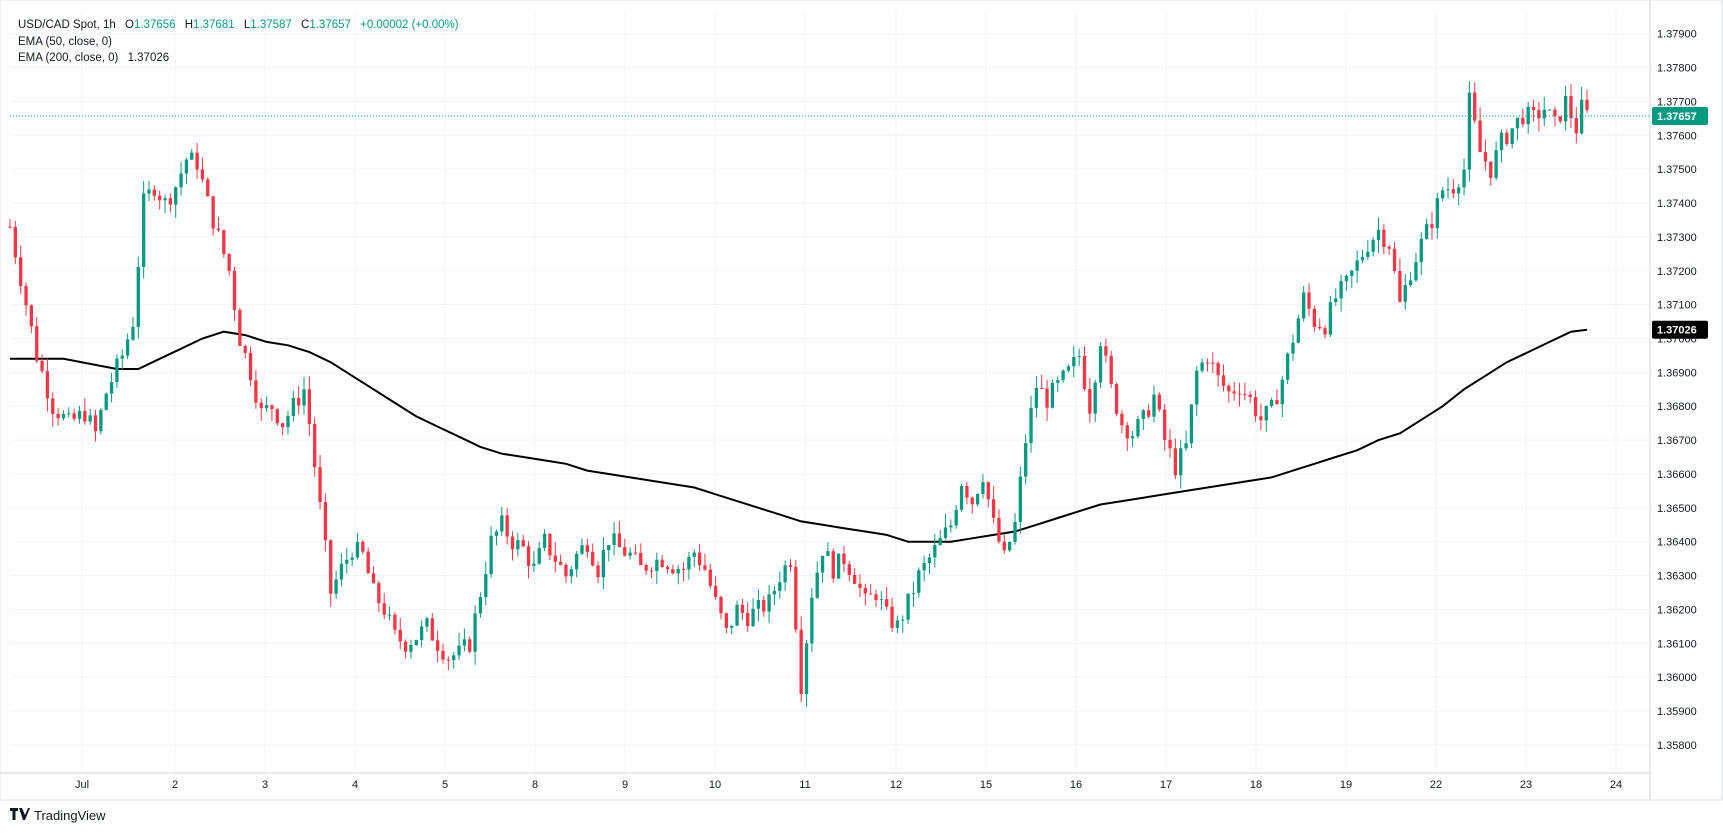  Describe the element at coordinates (896, 785) in the screenshot. I see `x-tick-label: 12` at that location.